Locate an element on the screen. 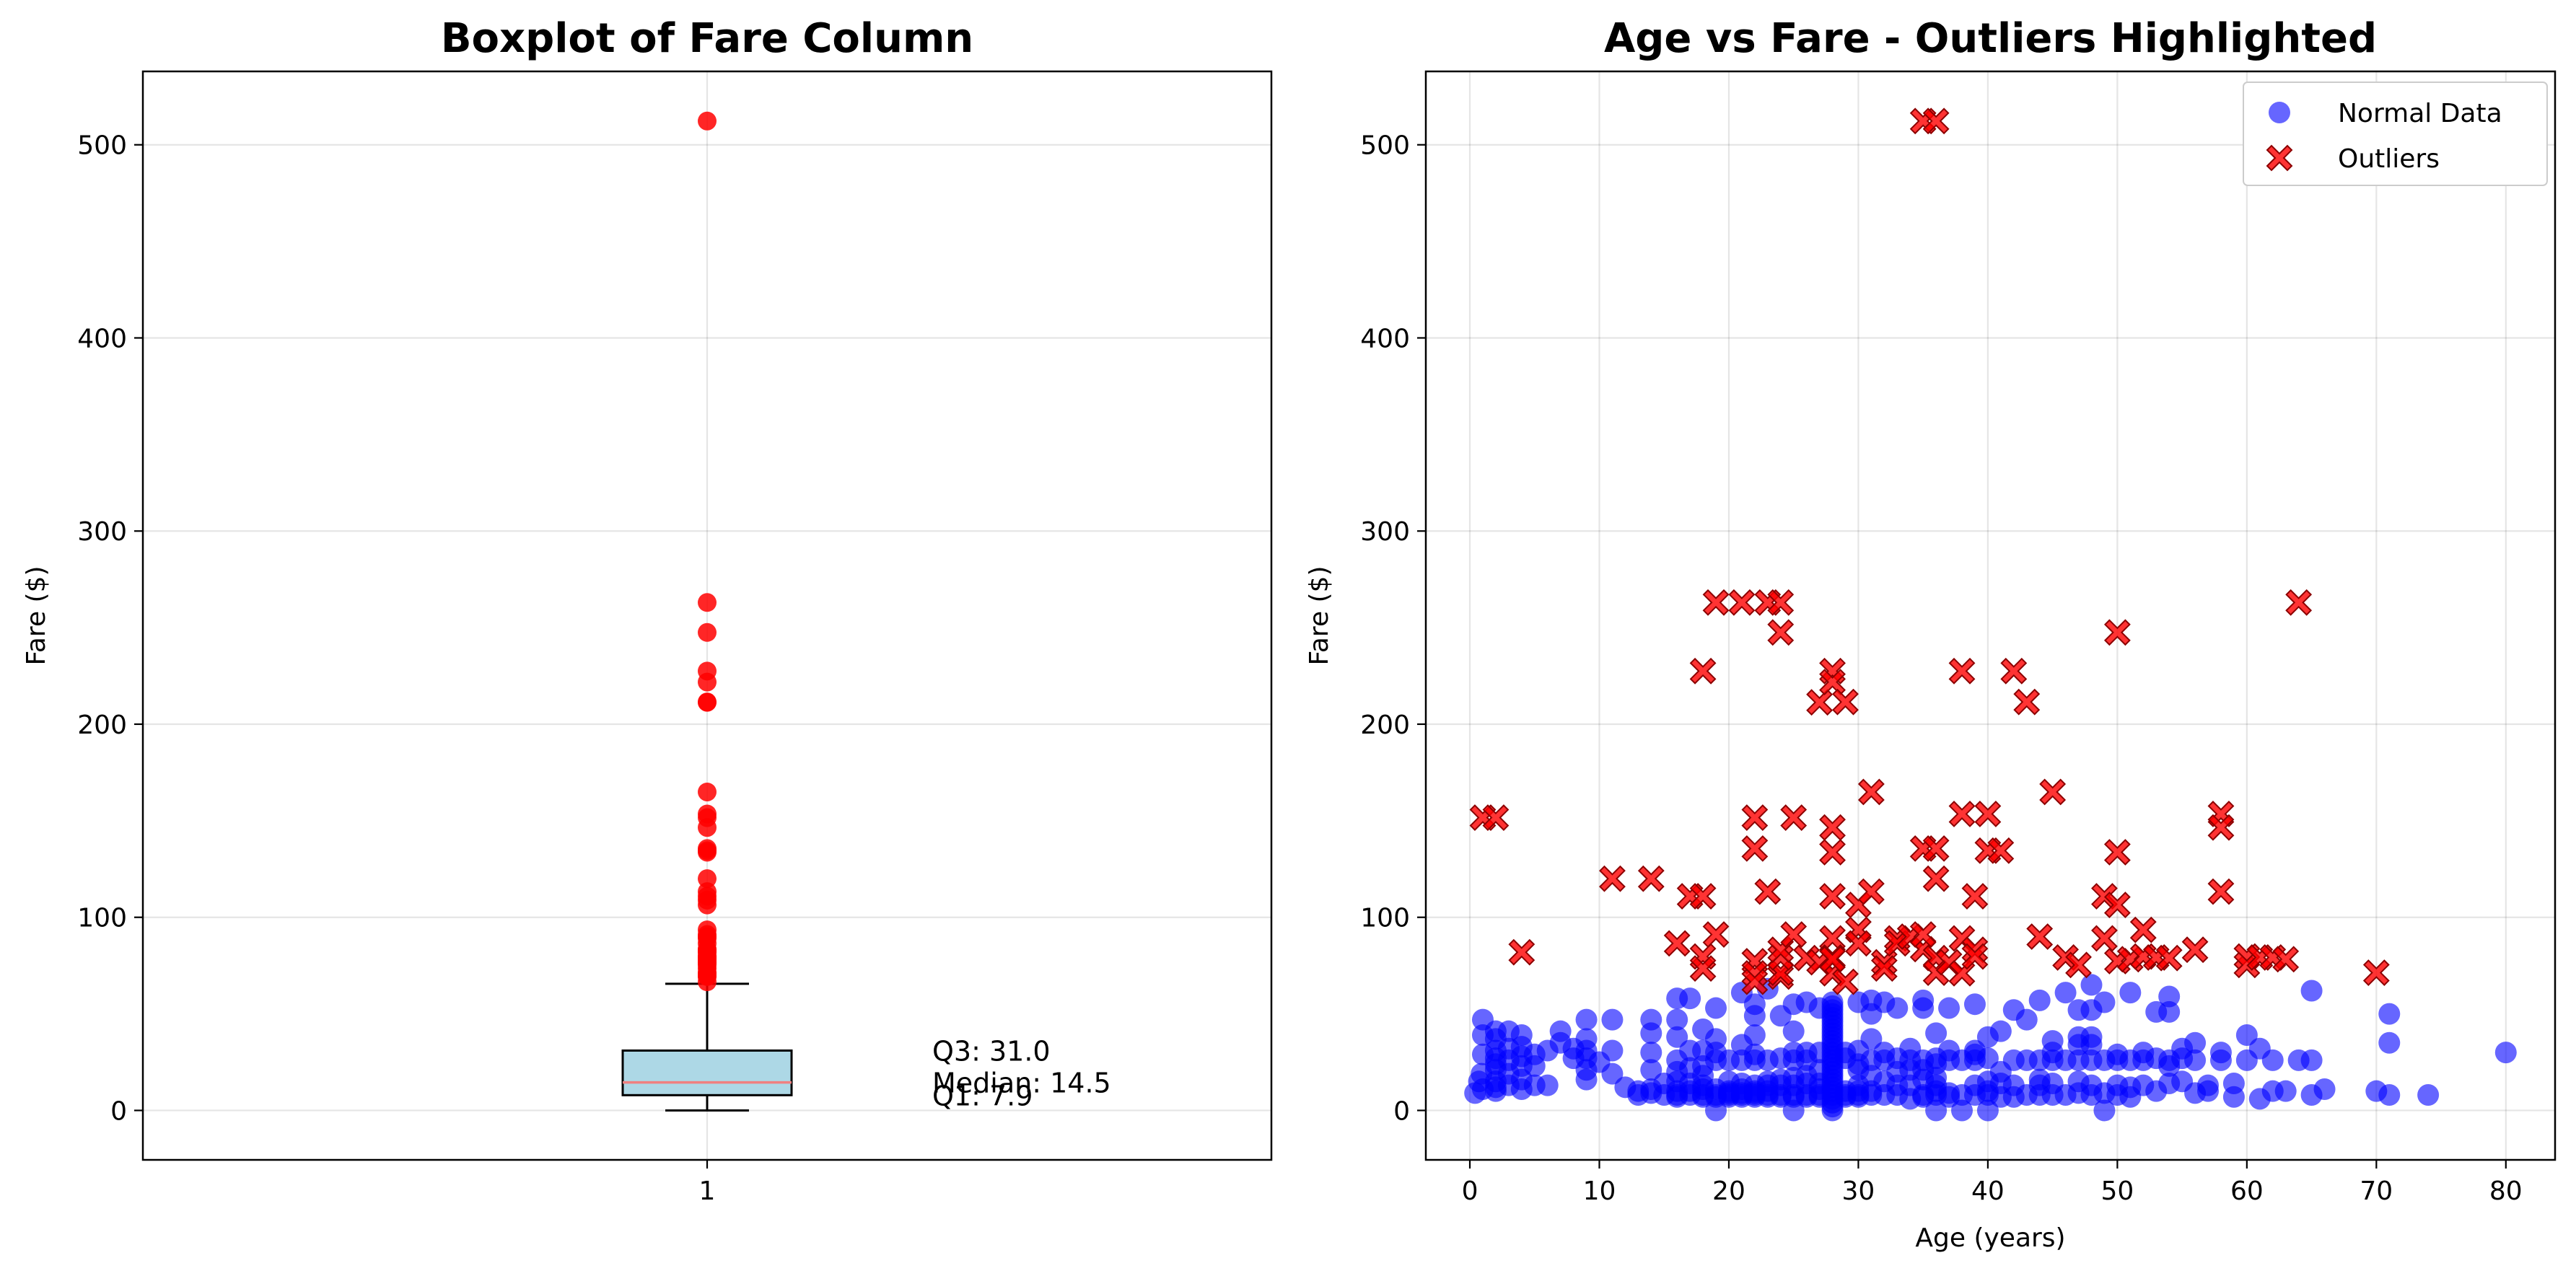  boxplot-y-axis-label: Fare ($) is located at coordinates (36, 616).